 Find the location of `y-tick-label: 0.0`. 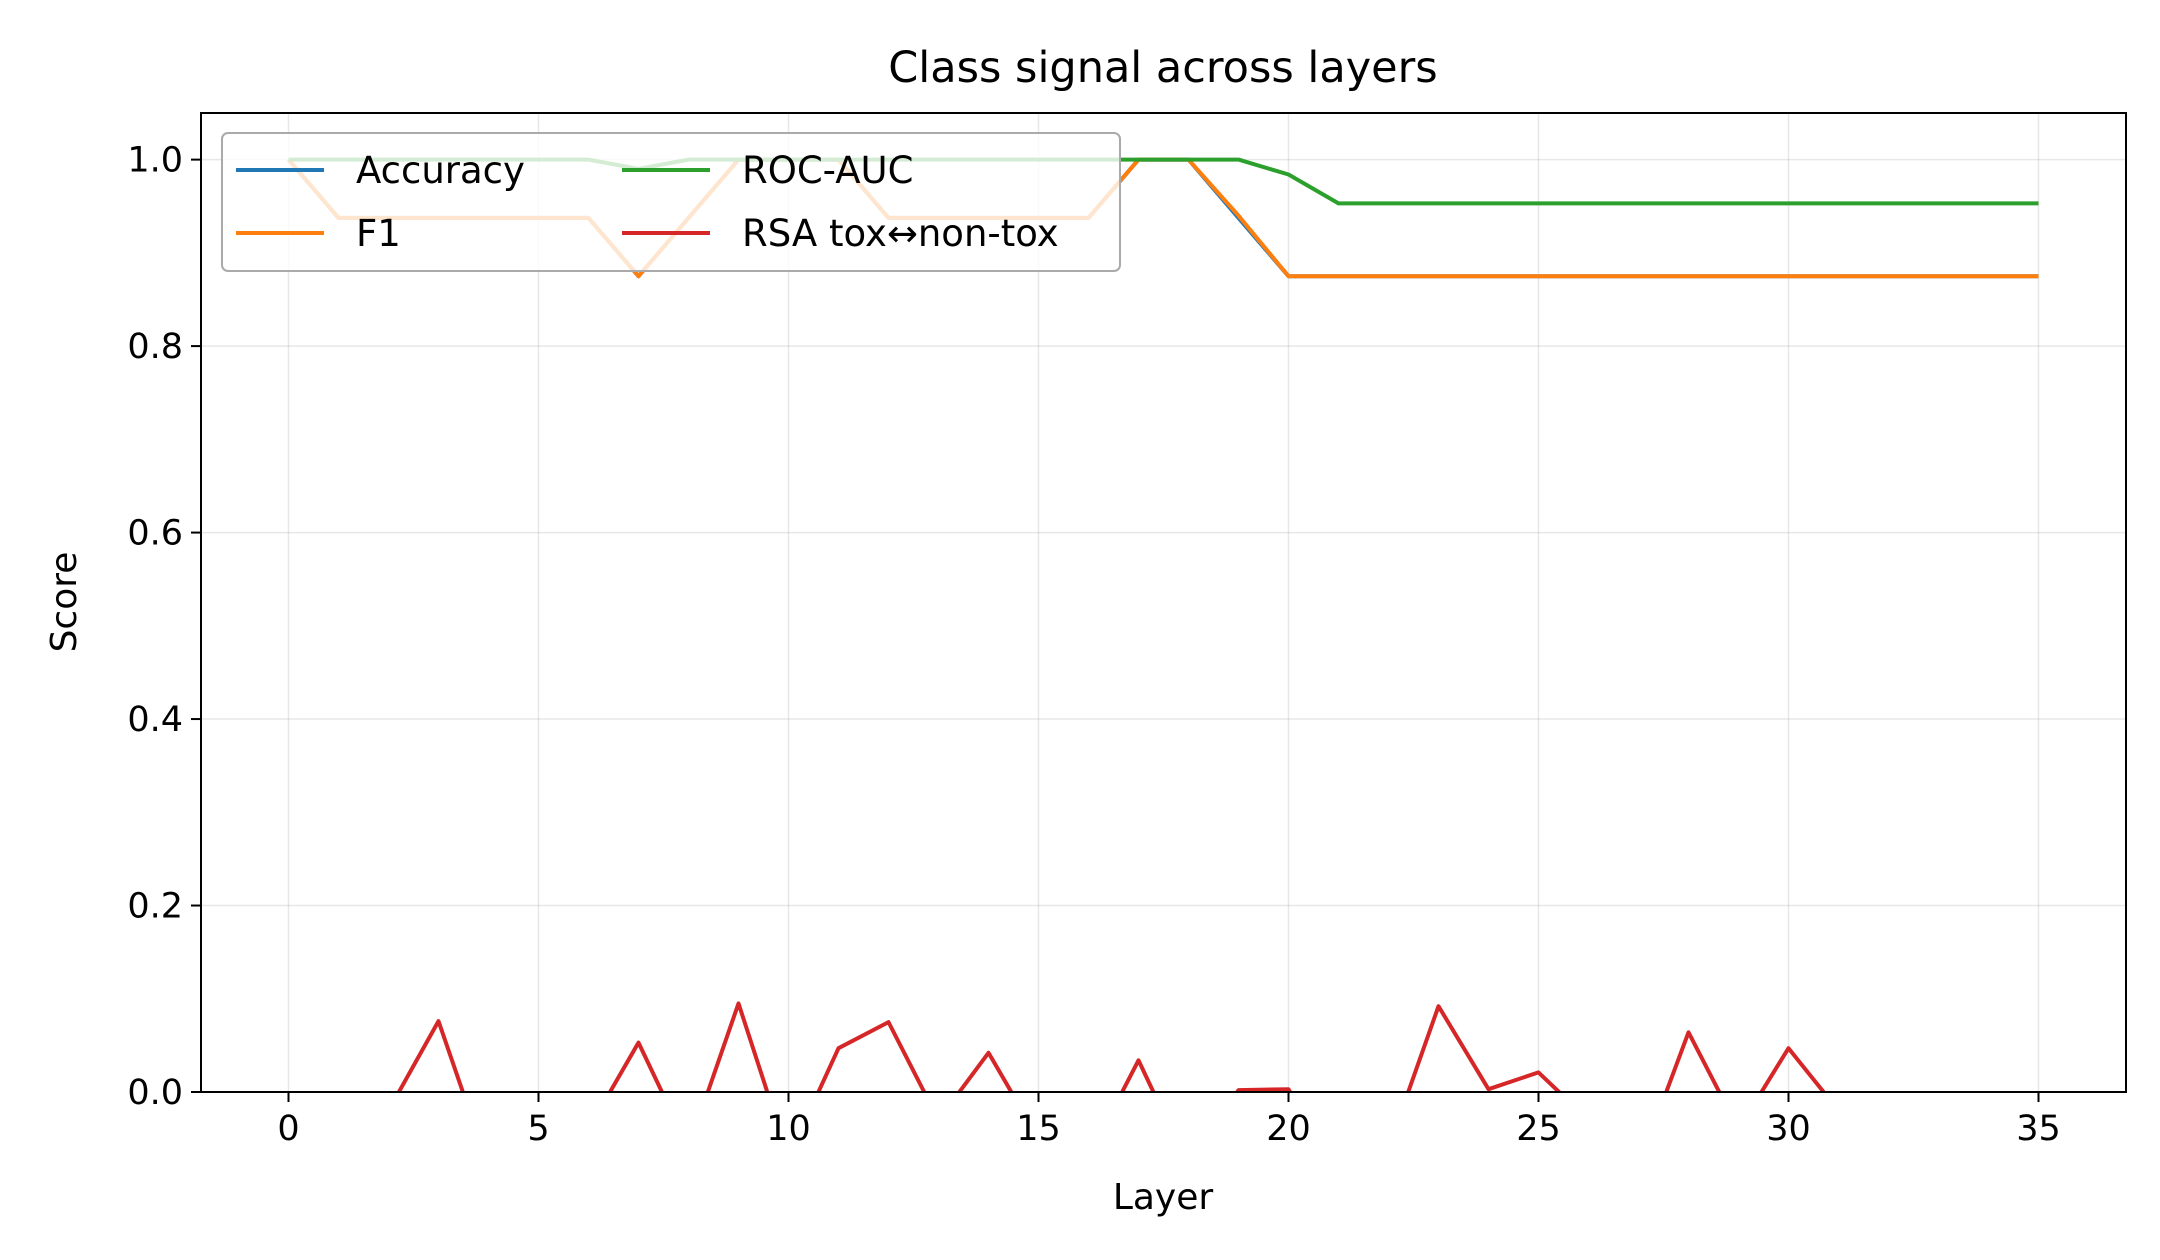

y-tick-label: 0.0 is located at coordinates (155, 1093).